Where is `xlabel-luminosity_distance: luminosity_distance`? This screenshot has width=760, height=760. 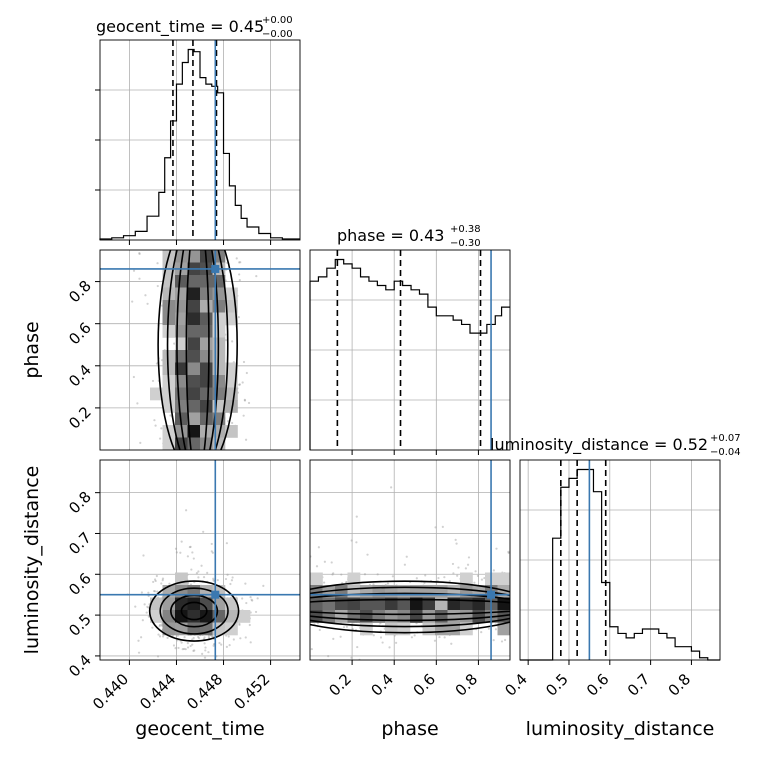 xlabel-luminosity_distance: luminosity_distance is located at coordinates (620, 729).